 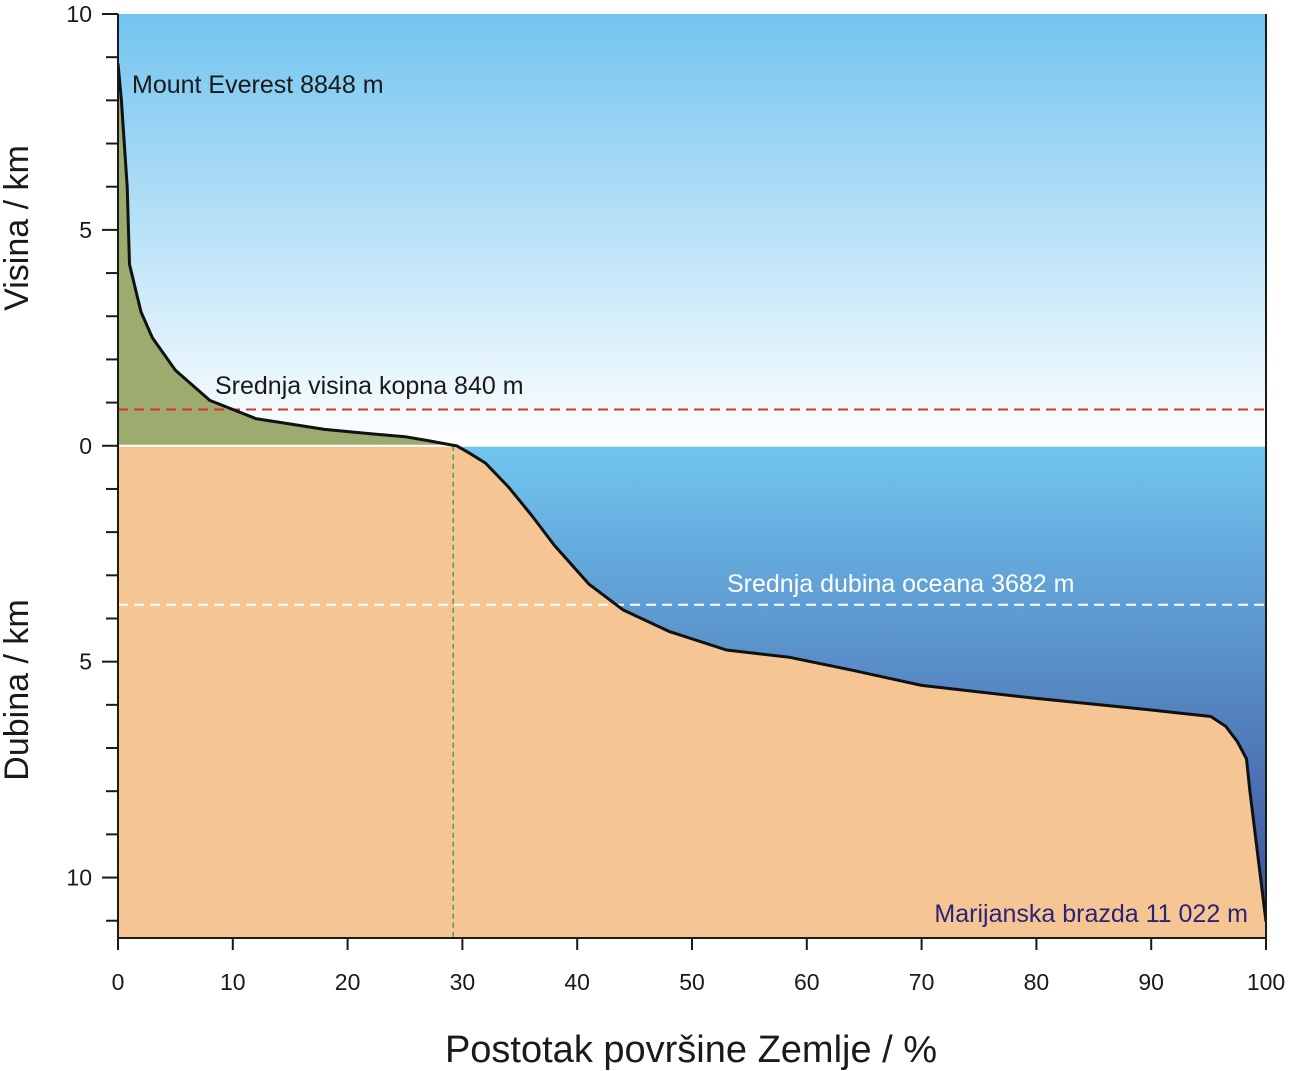 I want to click on x-tick-label: 100, so click(x=1266, y=982).